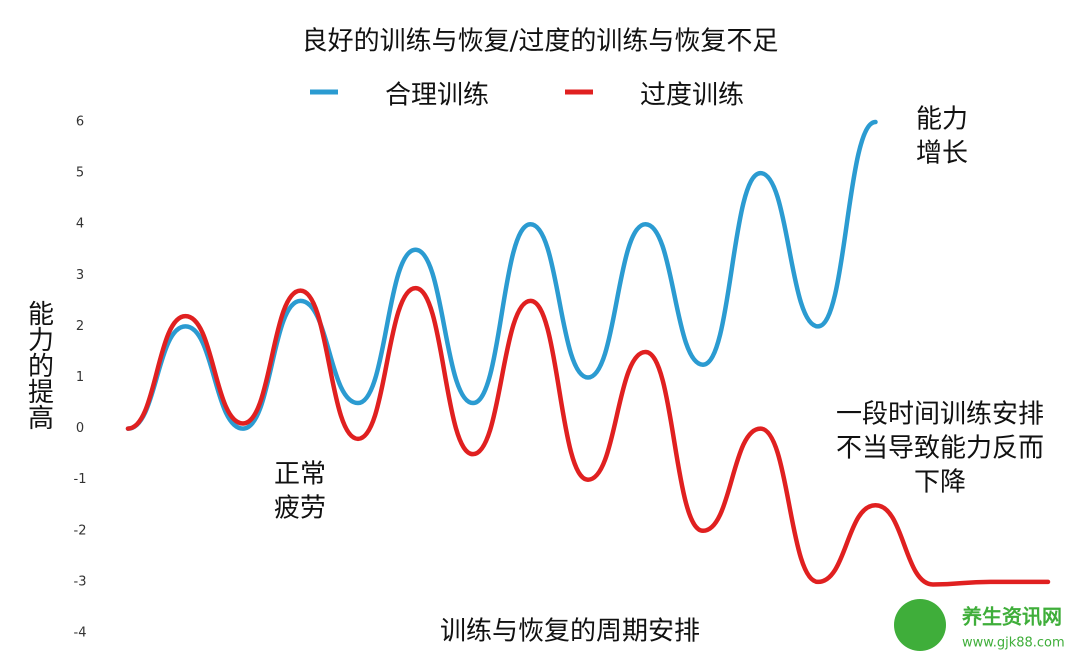 Image resolution: width=1080 pixels, height=672 pixels. I want to click on y-axis-label: 能力的提高, so click(39, 365).